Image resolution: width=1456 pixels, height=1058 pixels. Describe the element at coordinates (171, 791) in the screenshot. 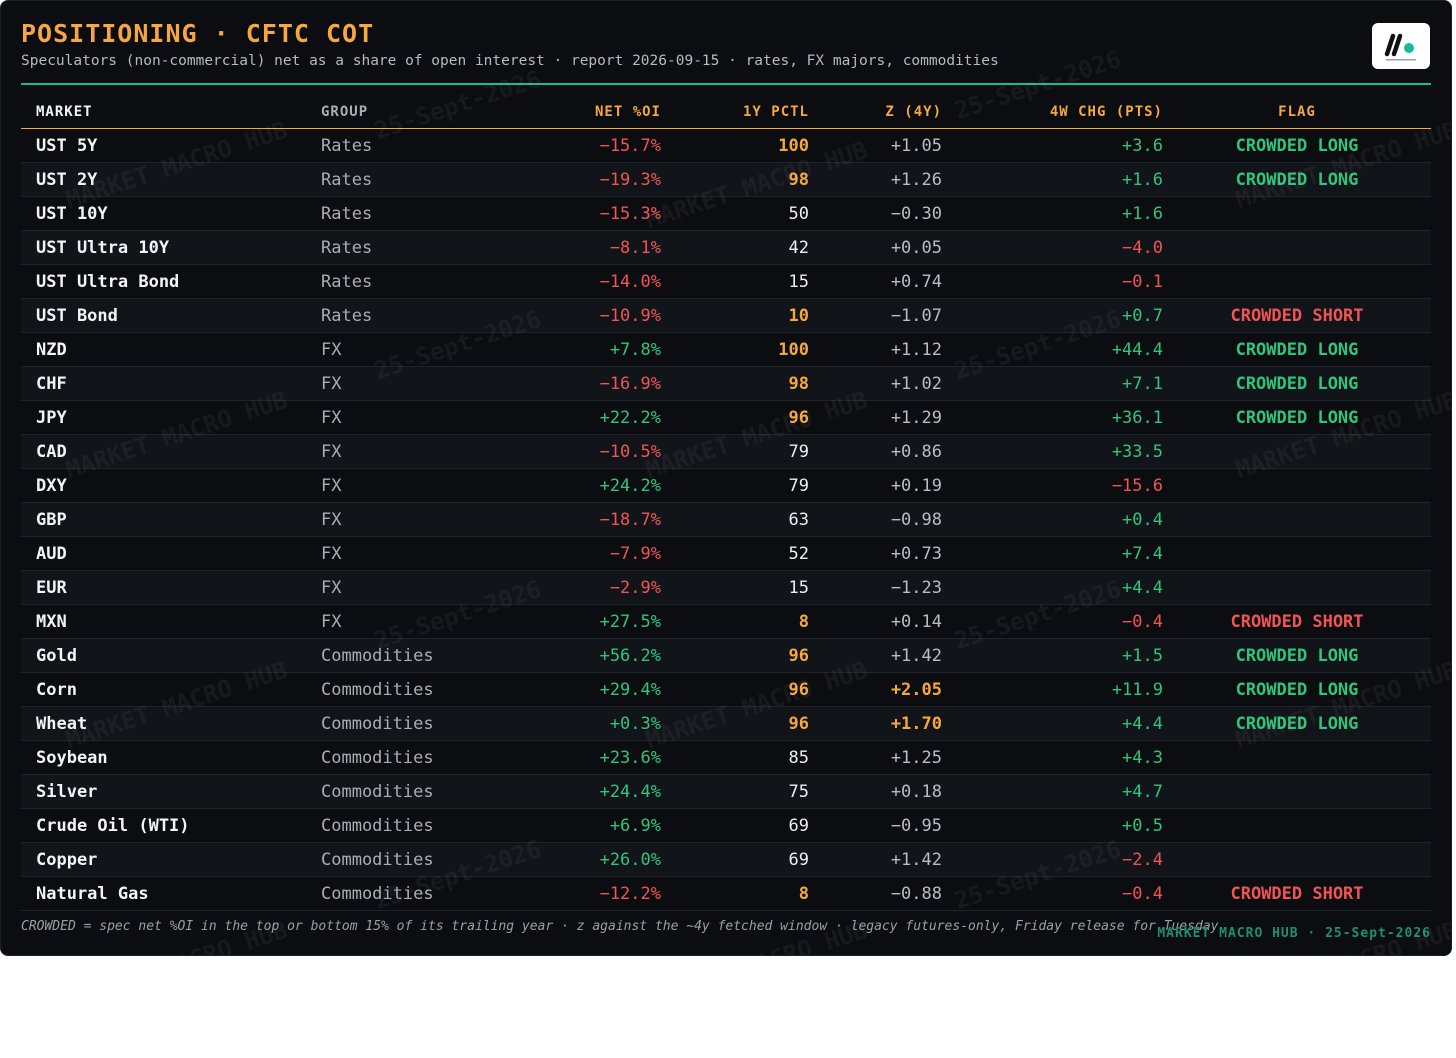

I see `market-cell: Silver` at that location.